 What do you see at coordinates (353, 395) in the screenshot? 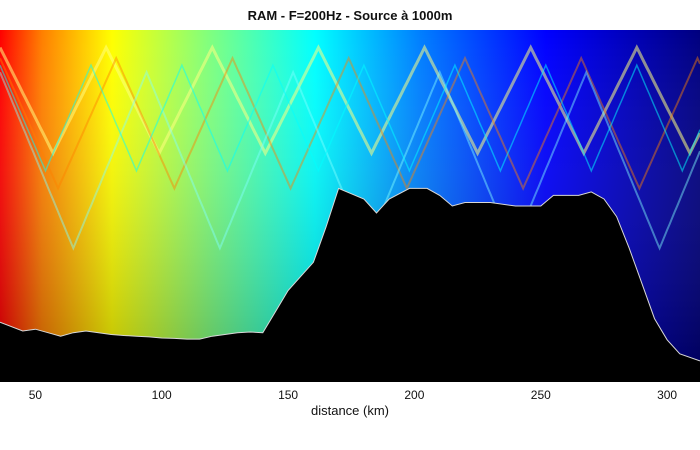
I see `x-axis-ticks: 50 100 150 200 250 300` at bounding box center [353, 395].